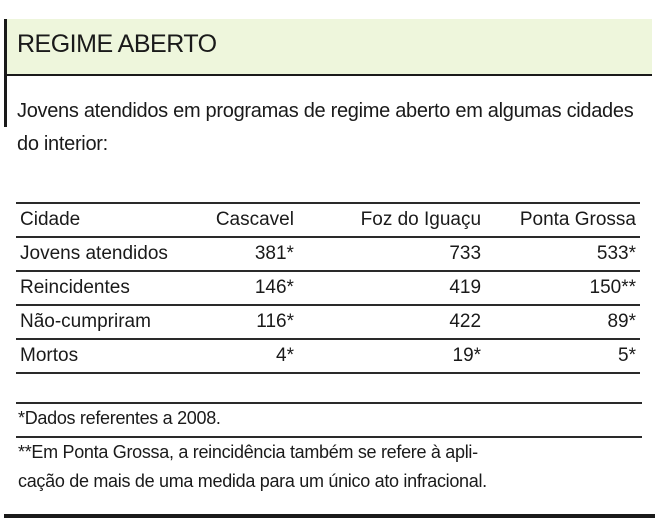 This screenshot has width=660, height=529. What do you see at coordinates (562, 321) in the screenshot?
I see `cell: 89*` at bounding box center [562, 321].